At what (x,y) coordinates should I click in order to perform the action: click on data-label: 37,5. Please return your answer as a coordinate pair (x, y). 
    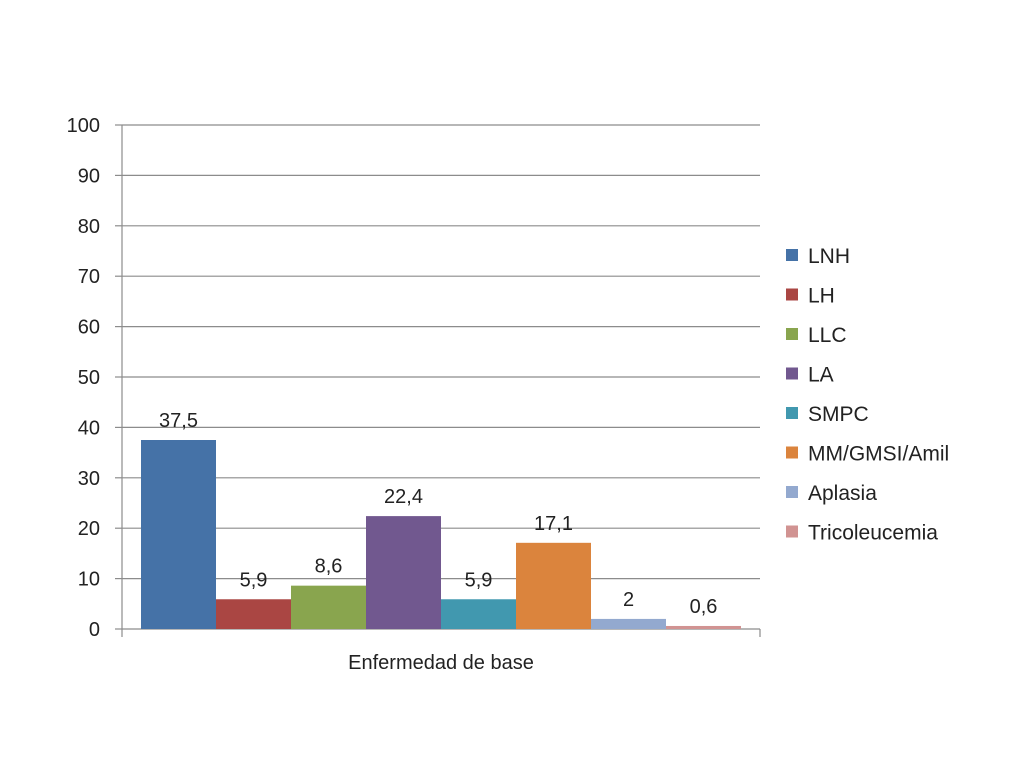
    Looking at the image, I should click on (178, 421).